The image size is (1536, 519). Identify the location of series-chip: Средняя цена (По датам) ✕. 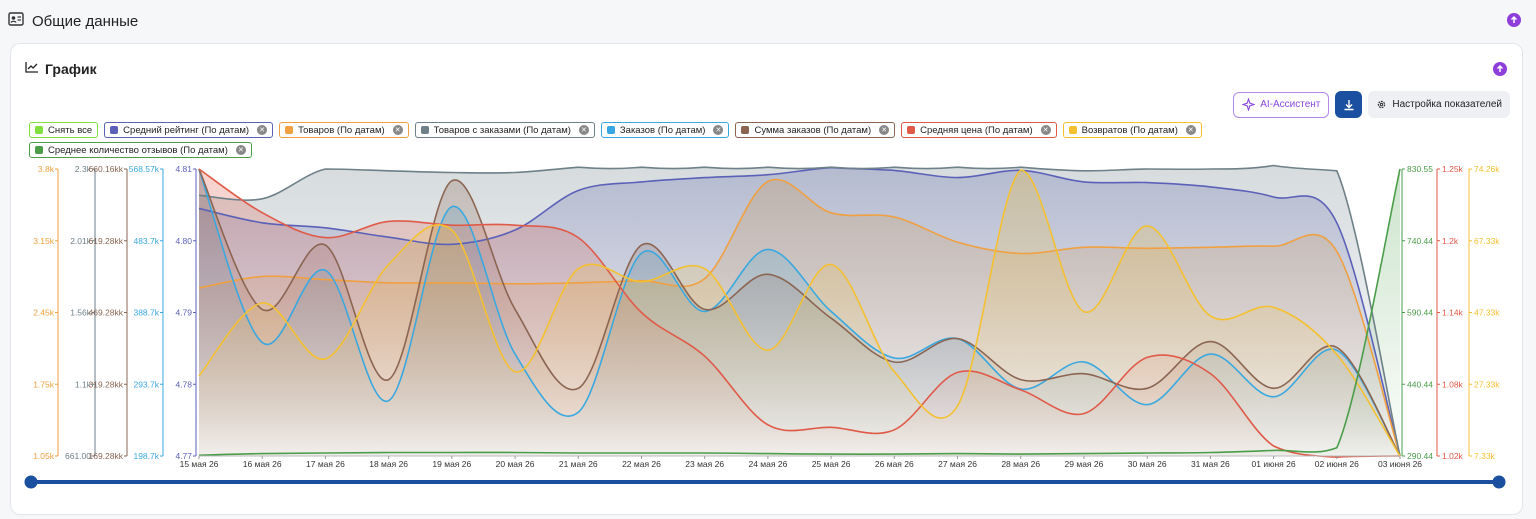
(979, 130).